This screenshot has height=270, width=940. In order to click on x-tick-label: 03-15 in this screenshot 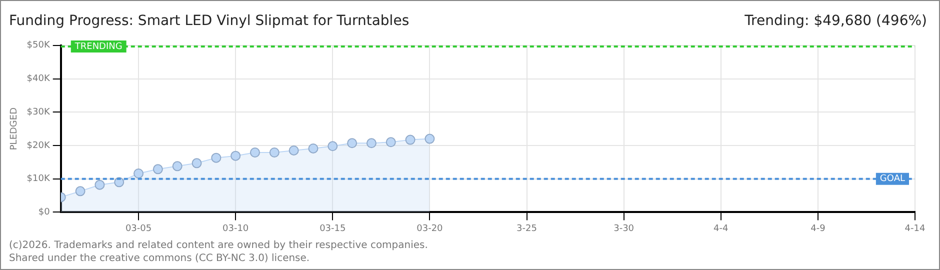, I will do `click(333, 229)`.